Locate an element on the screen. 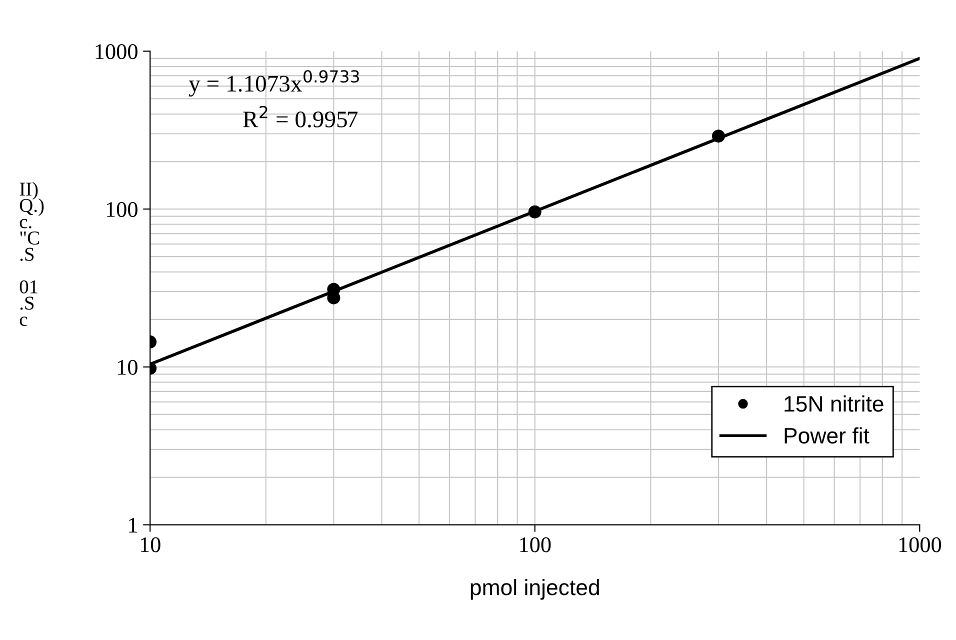  annotation: y = 1.1073x$^{0.9733}$ is located at coordinates (273, 83).